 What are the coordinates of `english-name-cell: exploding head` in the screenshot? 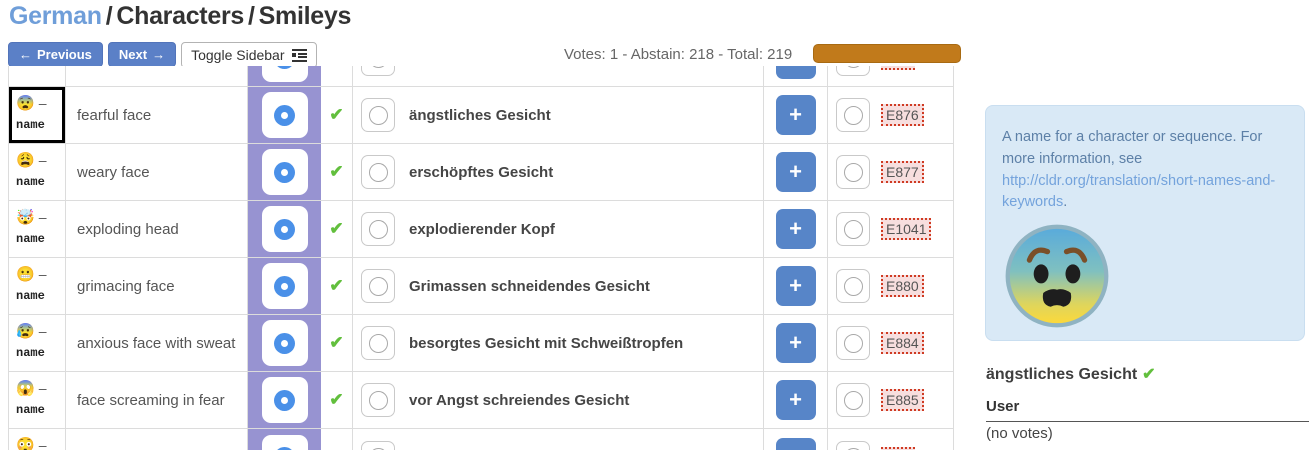 It's located at (157, 229).